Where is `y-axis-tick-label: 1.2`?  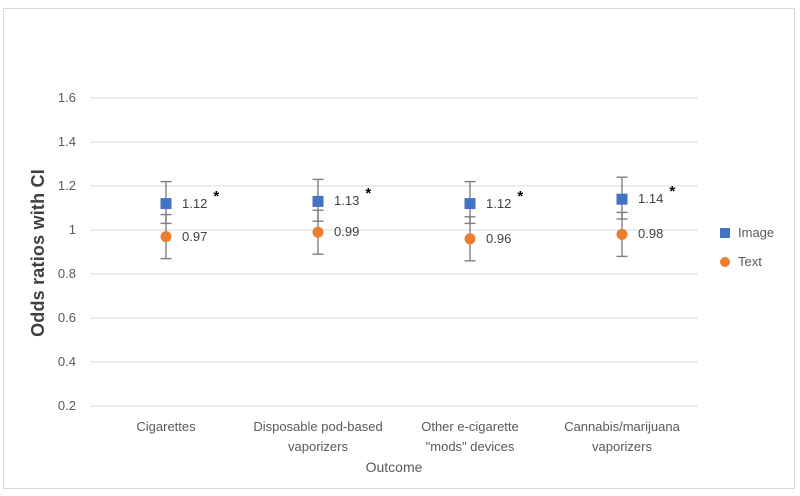
y-axis-tick-label: 1.2 is located at coordinates (66, 185).